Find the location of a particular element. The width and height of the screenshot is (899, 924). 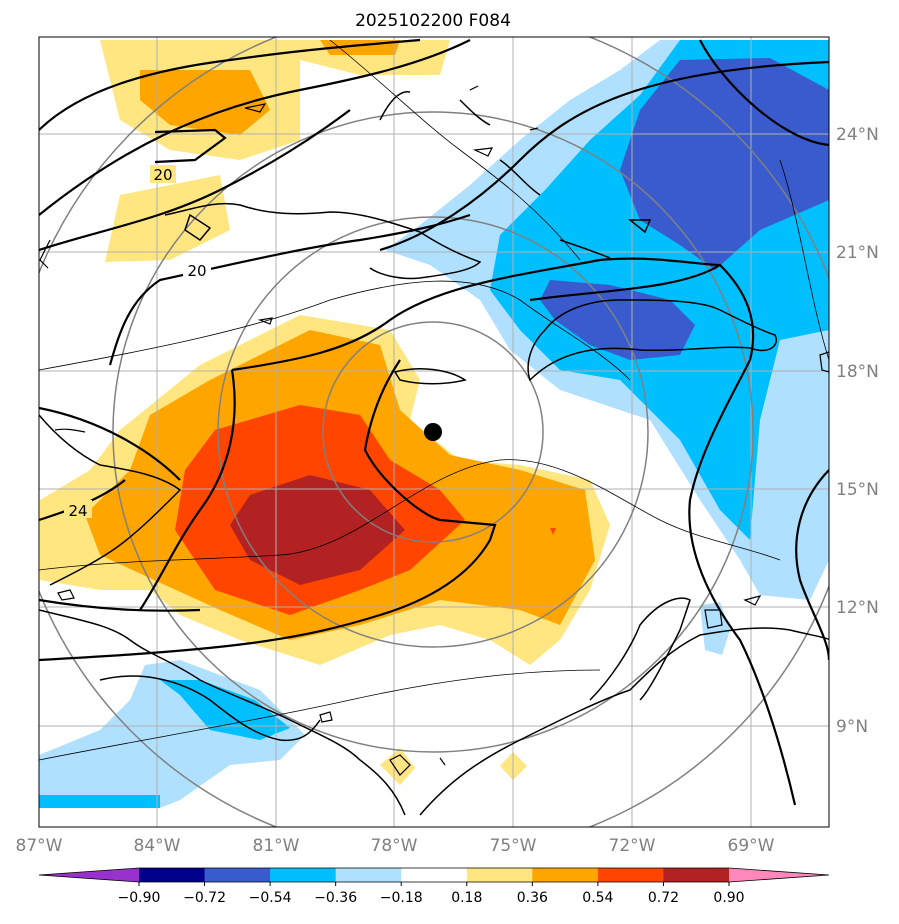

longitude-labels: 87°W 84°W 81°W 78°W 75°W 72°W 69°W is located at coordinates (395, 846).